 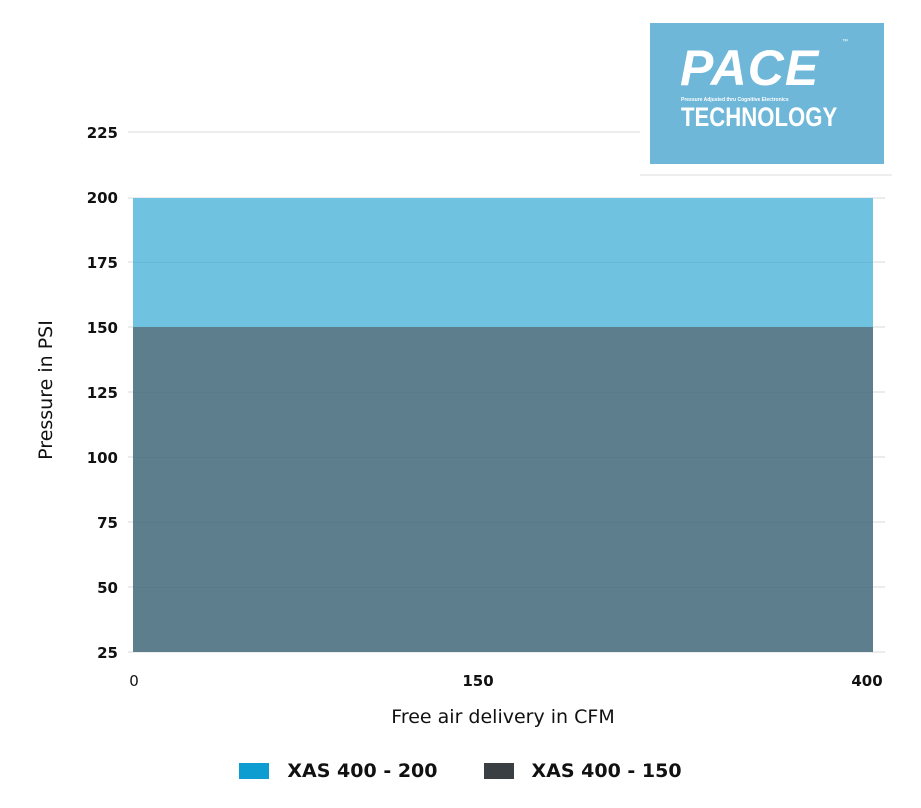 What do you see at coordinates (102, 328) in the screenshot?
I see `y-tick-150: 150` at bounding box center [102, 328].